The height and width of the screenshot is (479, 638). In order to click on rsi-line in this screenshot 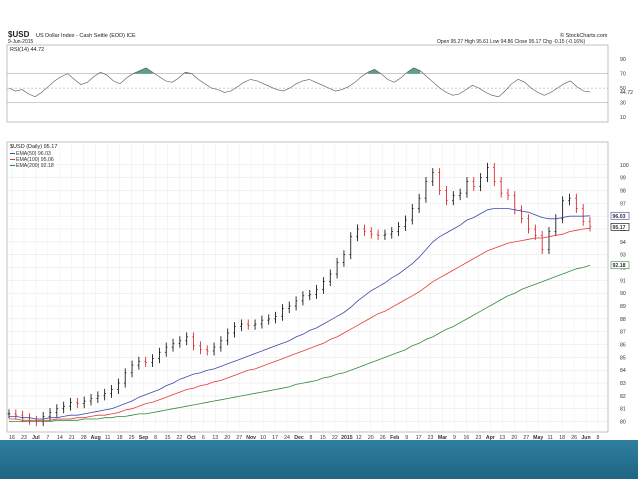, I will do `click(299, 82)`.